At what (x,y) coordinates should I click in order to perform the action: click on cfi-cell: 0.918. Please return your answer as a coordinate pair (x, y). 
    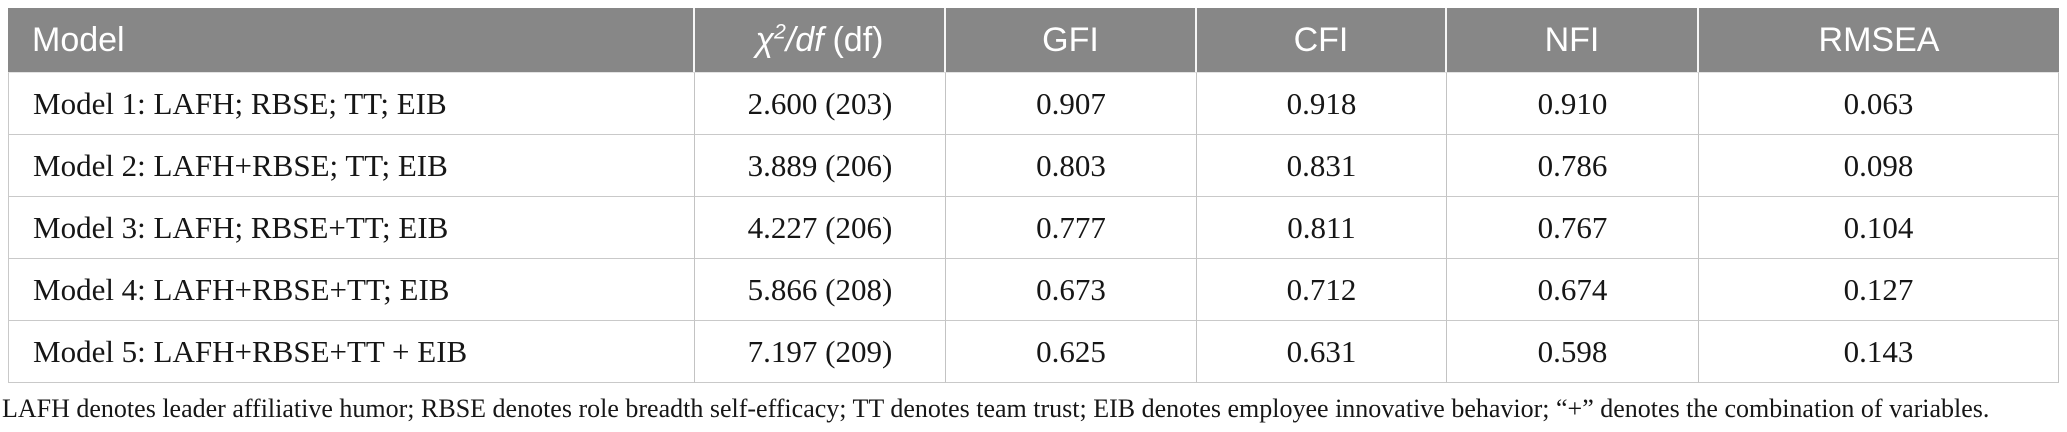
    Looking at the image, I should click on (1322, 103).